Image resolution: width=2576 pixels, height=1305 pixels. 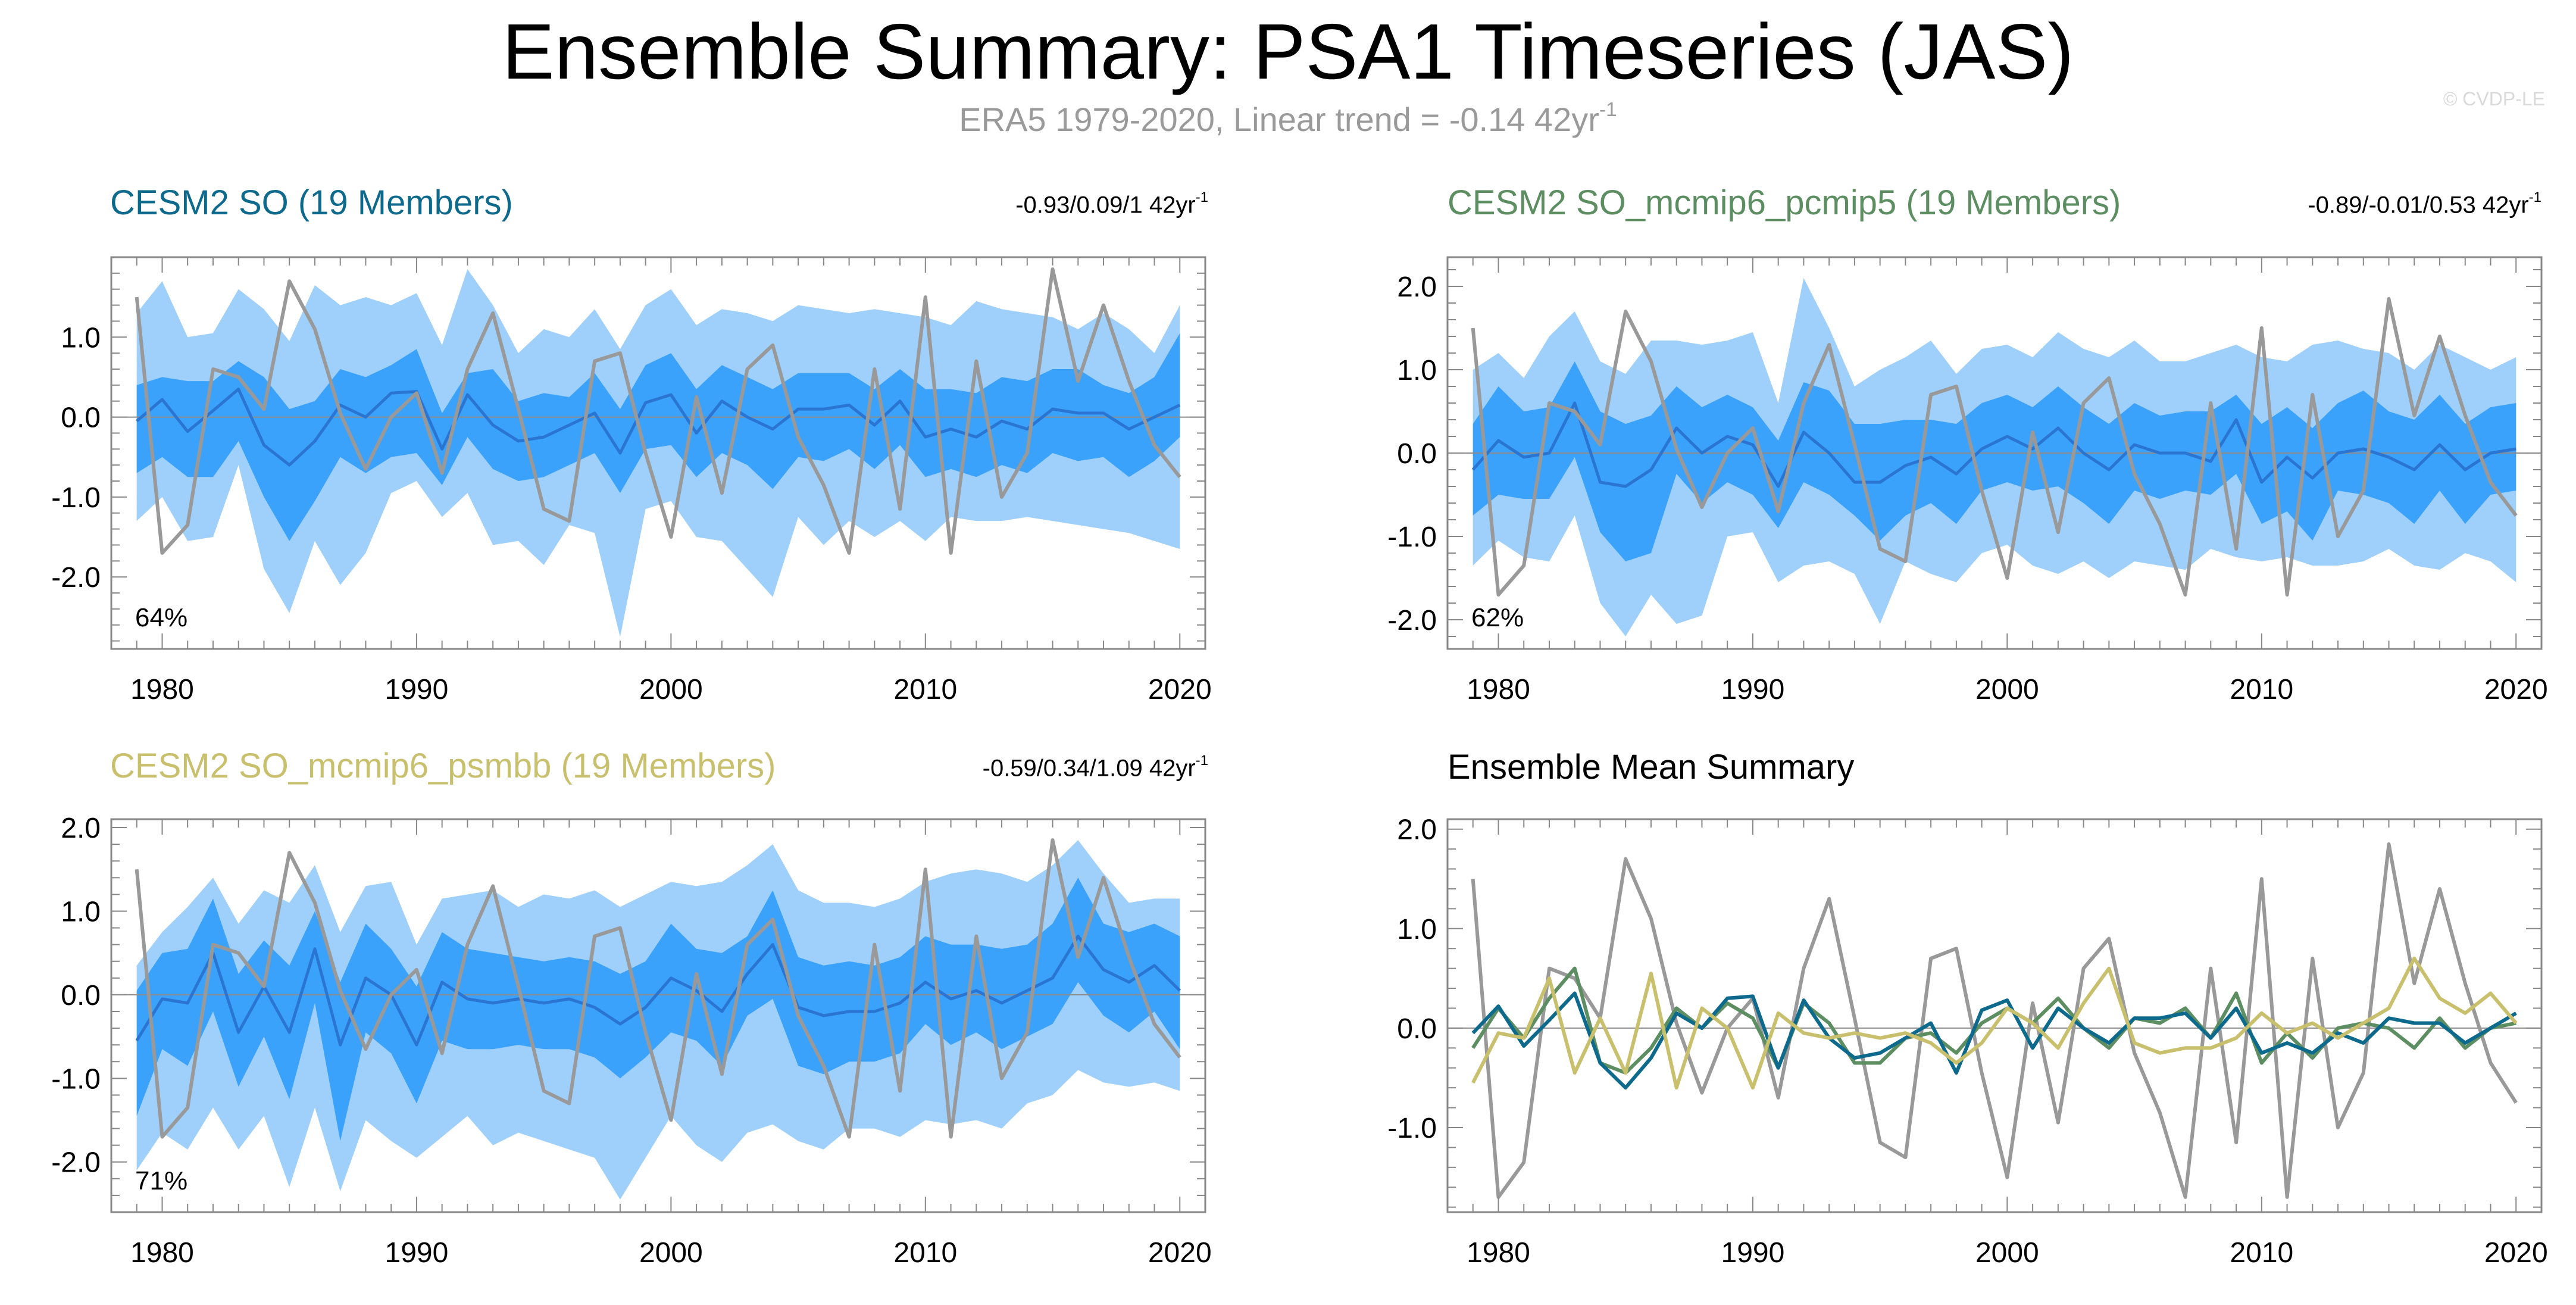 I want to click on panel-1-trend: -0.93/0.09/1 42yr-1, so click(x=1050, y=203).